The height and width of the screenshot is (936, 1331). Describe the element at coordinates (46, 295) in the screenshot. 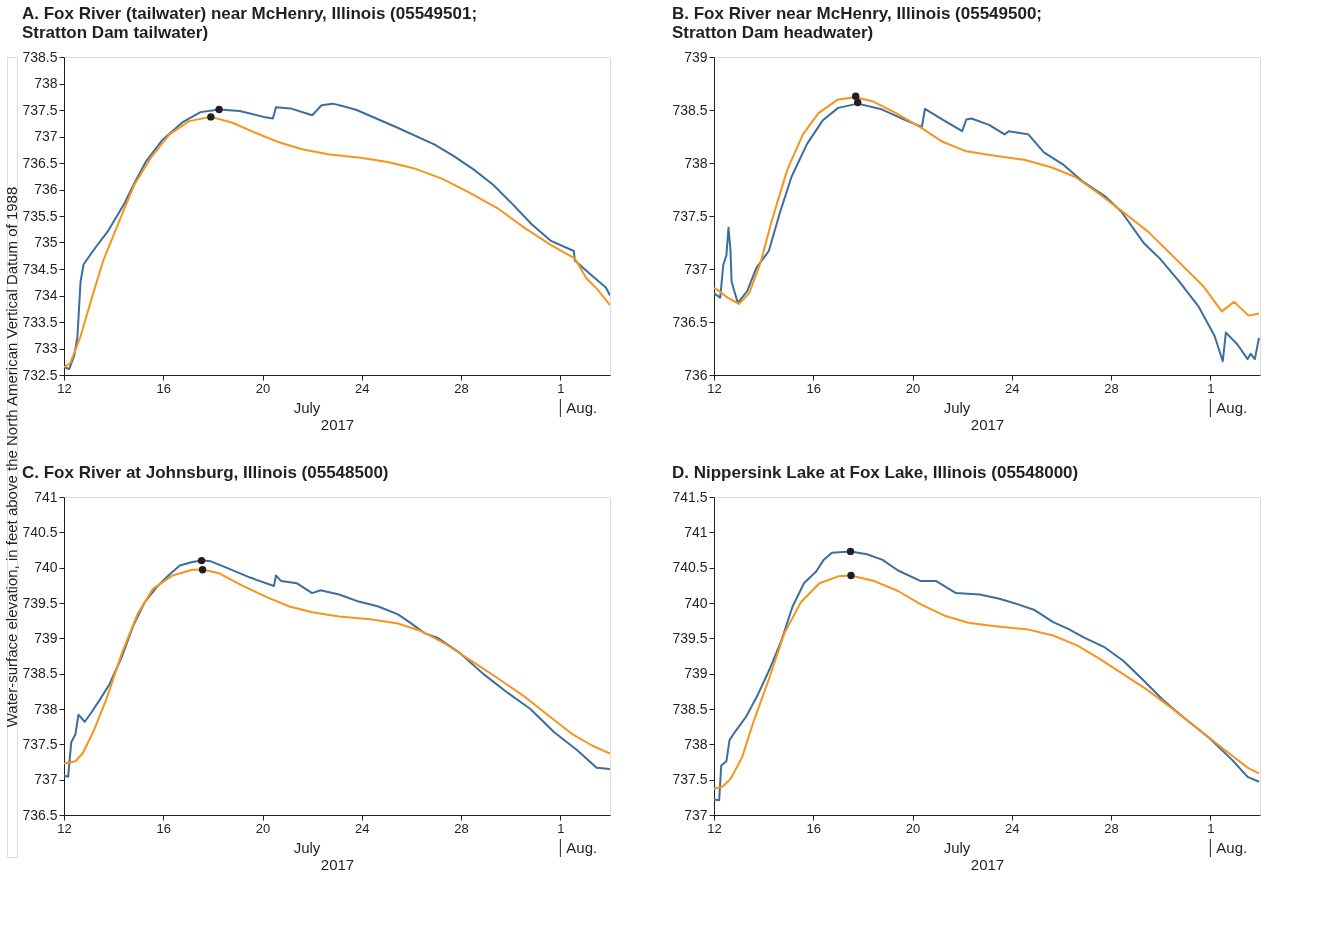

I see `y-tick-label: 734` at that location.